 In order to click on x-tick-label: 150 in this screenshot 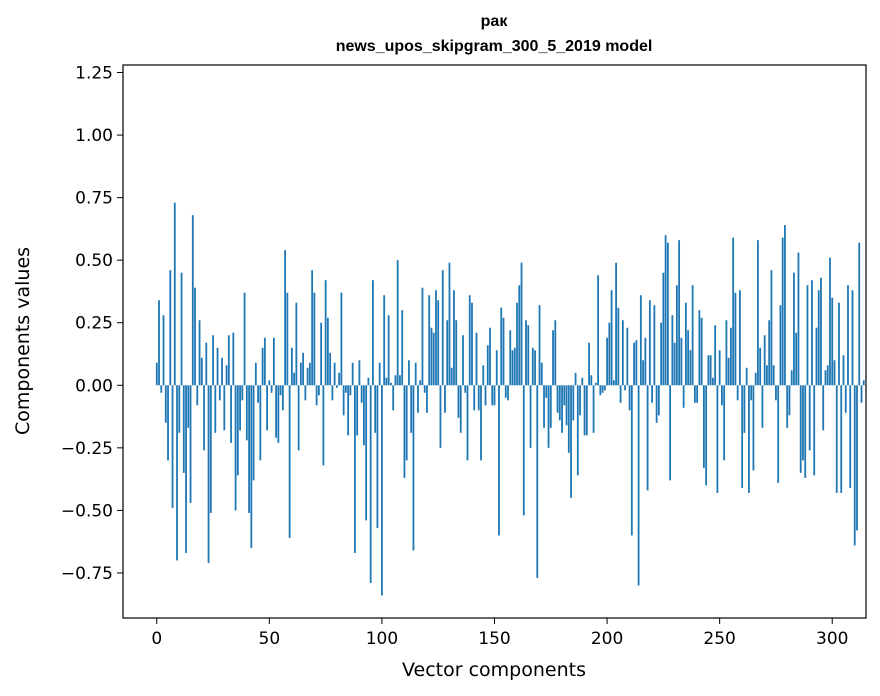, I will do `click(494, 639)`.